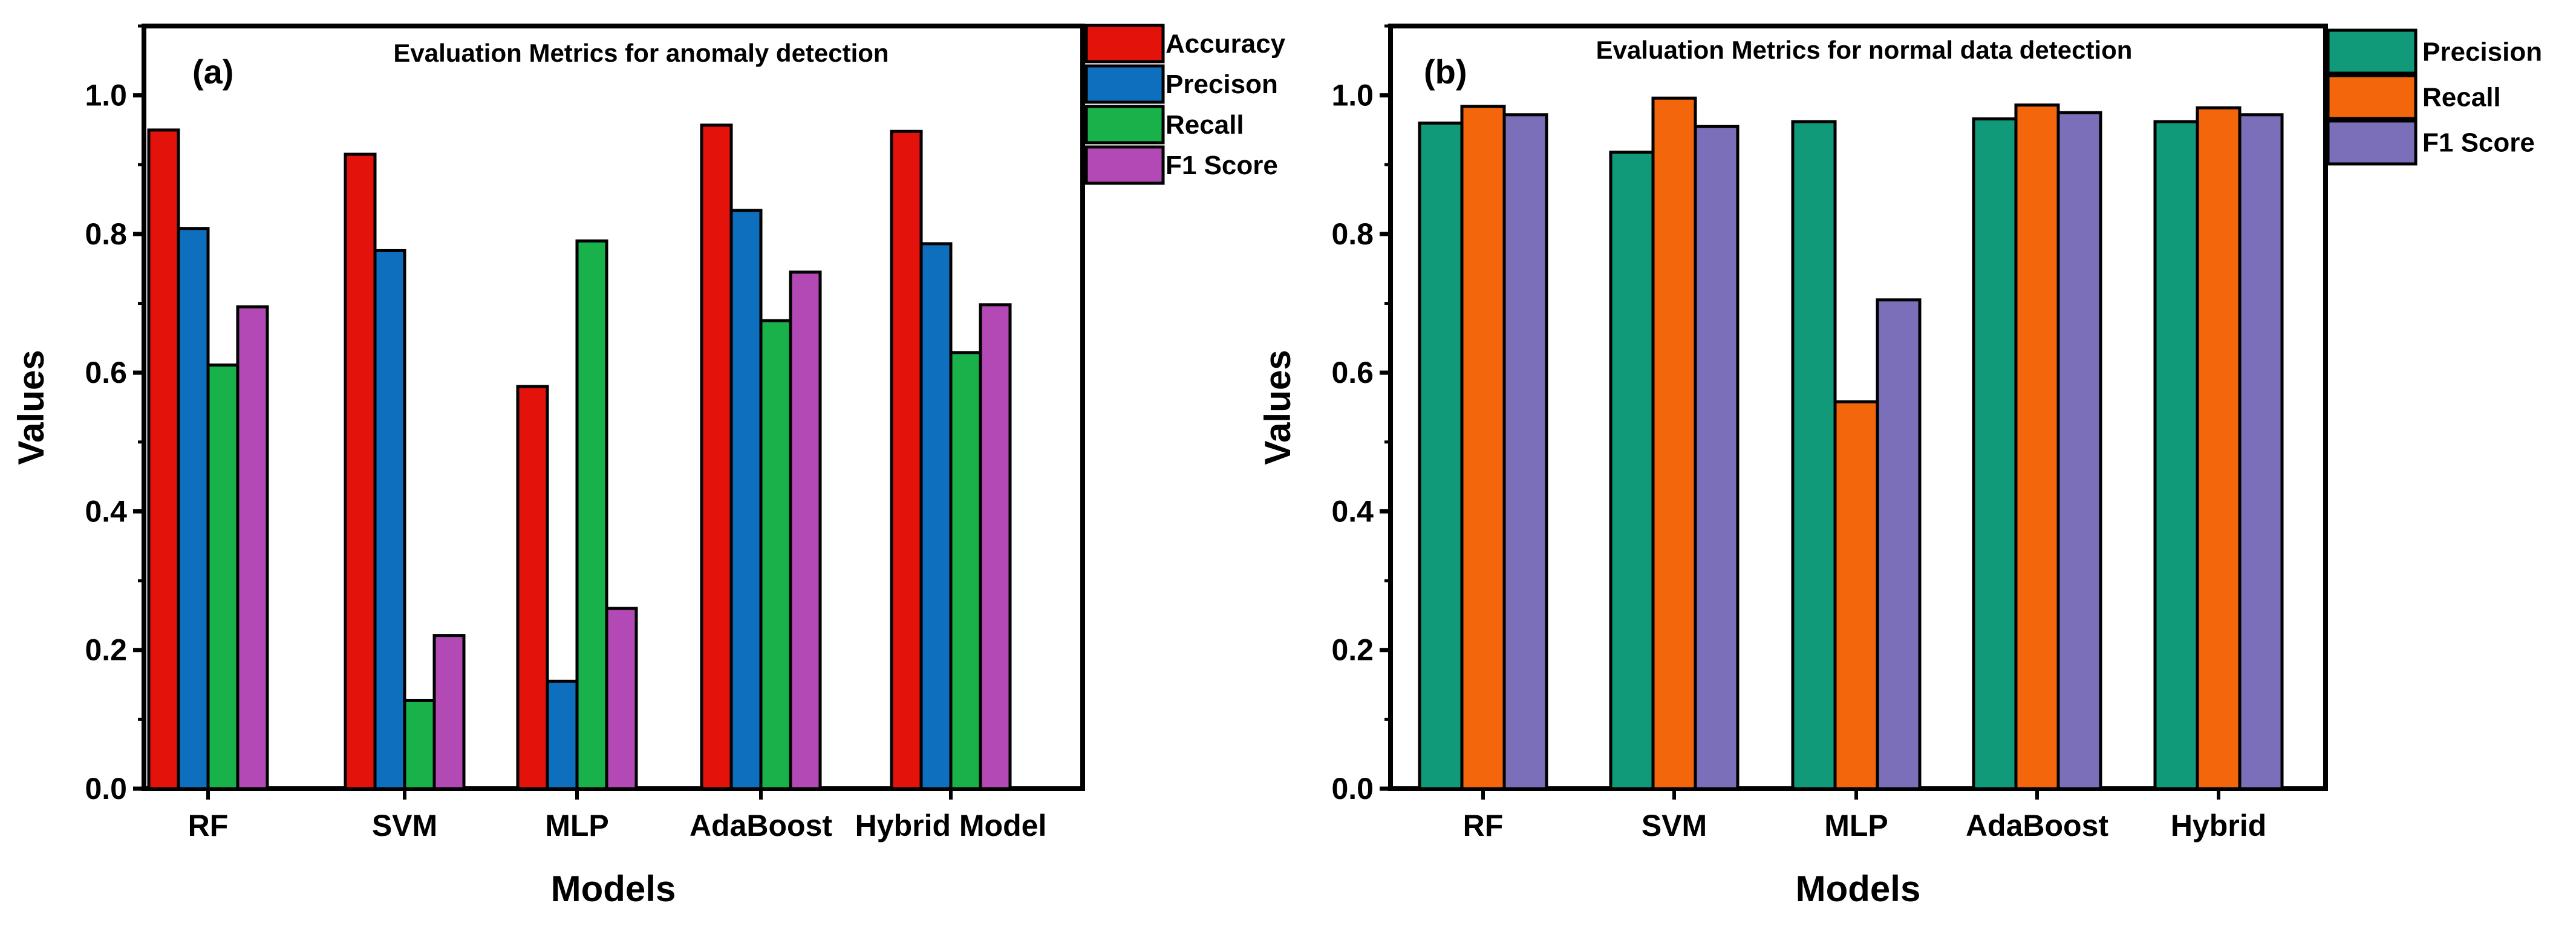 This screenshot has width=2576, height=929. What do you see at coordinates (163, 459) in the screenshot?
I see `bar-rf-accuracy` at bounding box center [163, 459].